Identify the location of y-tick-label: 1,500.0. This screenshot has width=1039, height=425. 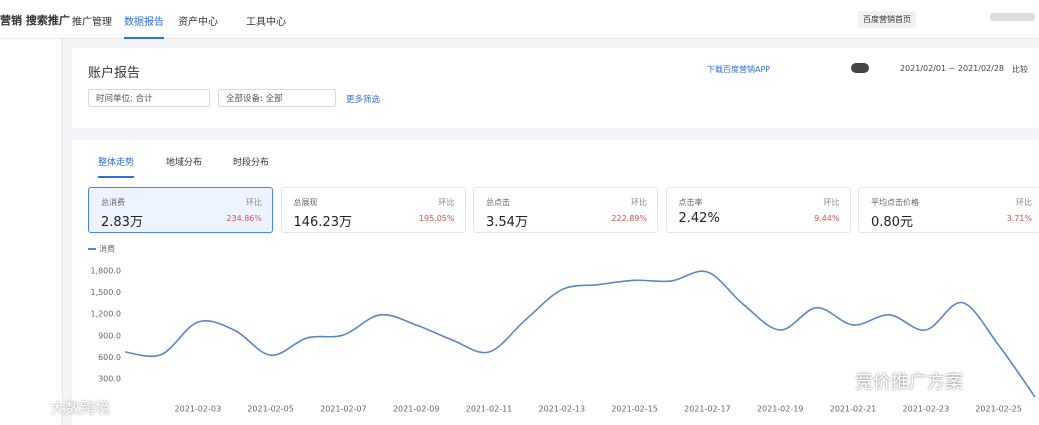
(105, 292).